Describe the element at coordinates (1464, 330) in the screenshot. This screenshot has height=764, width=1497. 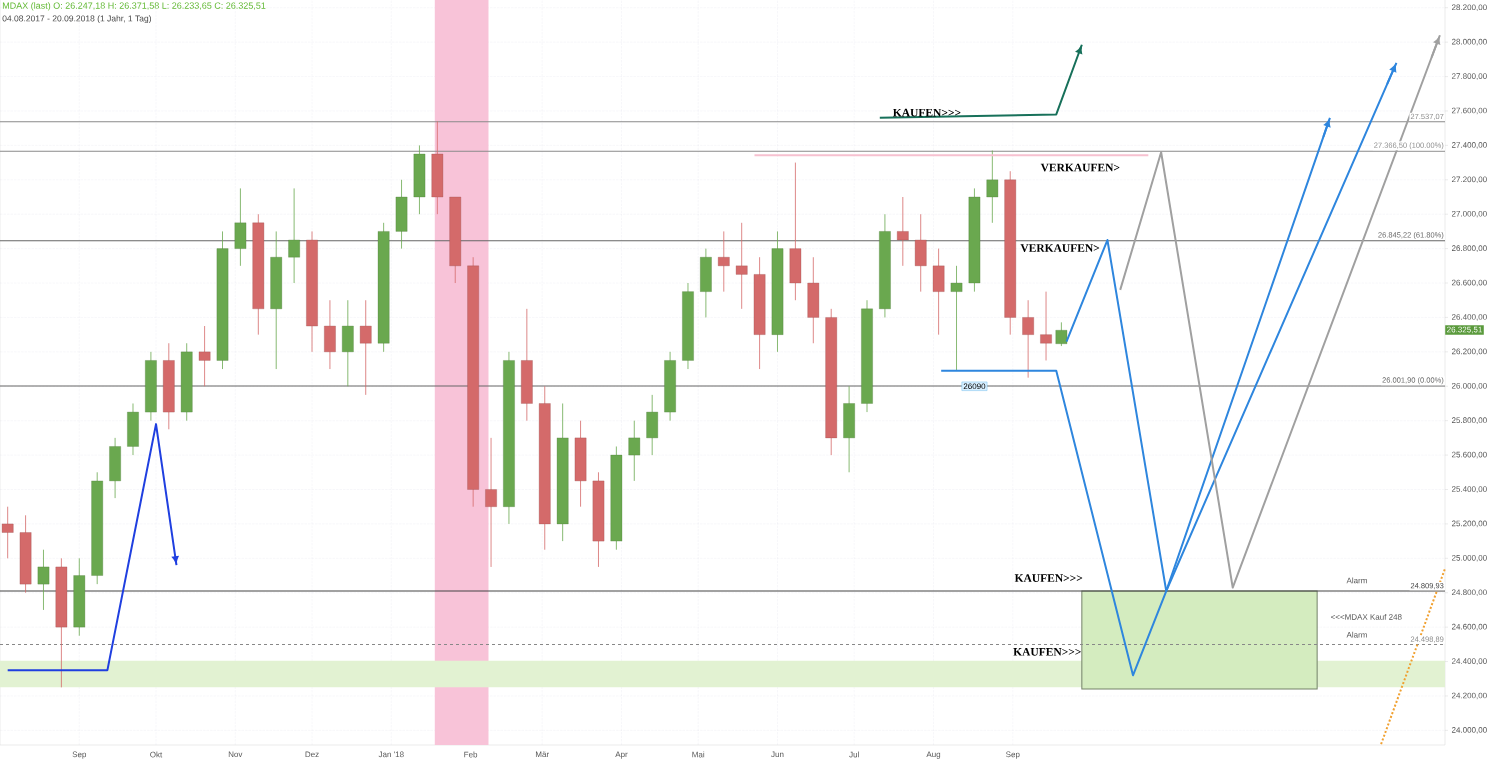
I see `text: 26.325,51` at that location.